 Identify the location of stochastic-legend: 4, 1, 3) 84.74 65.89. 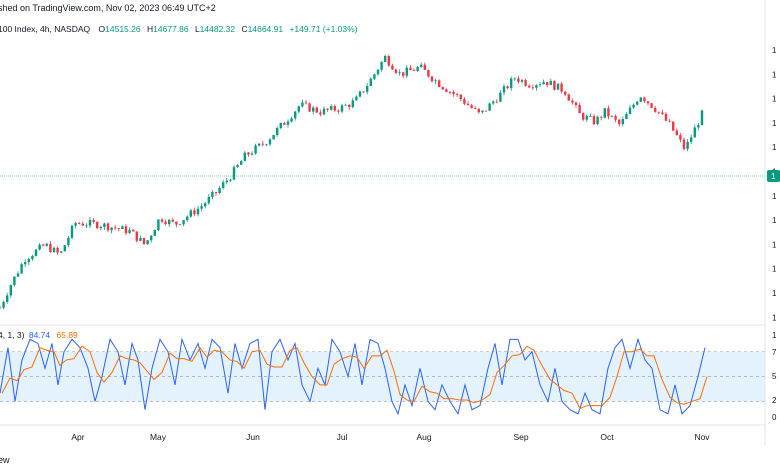
(39, 335).